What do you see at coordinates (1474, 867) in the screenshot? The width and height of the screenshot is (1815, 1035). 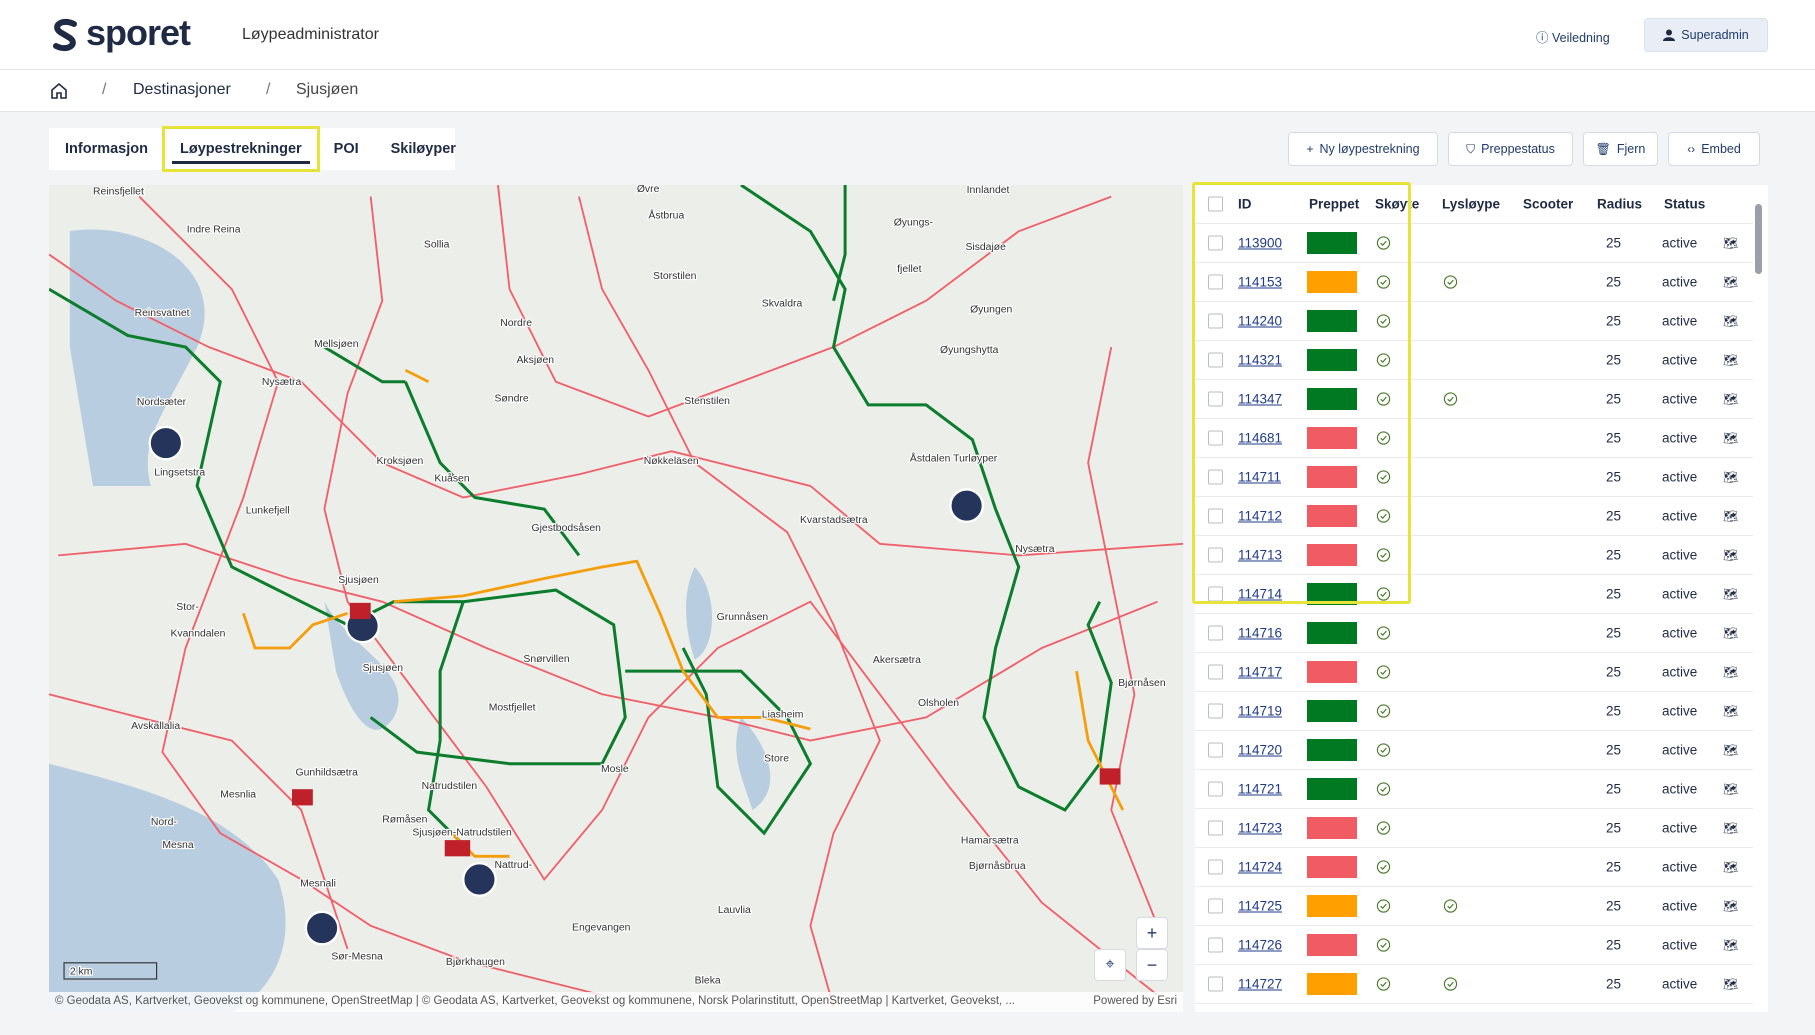 I see `table-row: 114724 25 active 🗺` at bounding box center [1474, 867].